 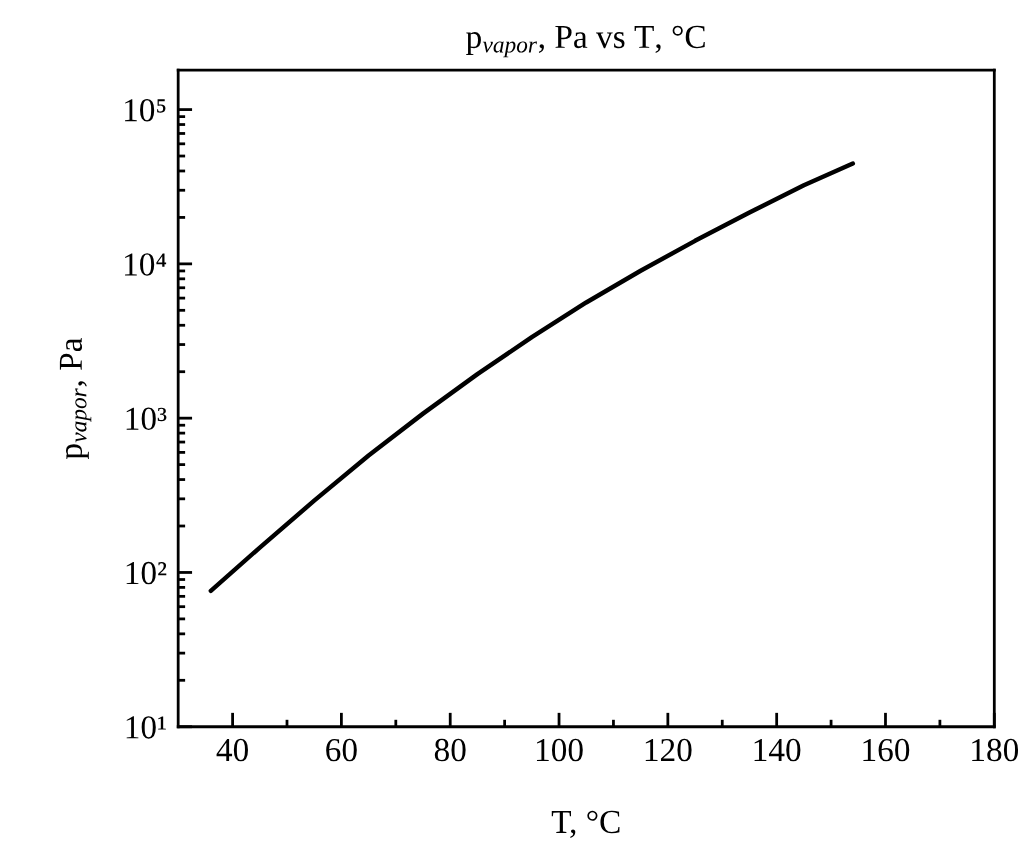 What do you see at coordinates (146, 727) in the screenshot?
I see `y-tick-label: 10¹` at bounding box center [146, 727].